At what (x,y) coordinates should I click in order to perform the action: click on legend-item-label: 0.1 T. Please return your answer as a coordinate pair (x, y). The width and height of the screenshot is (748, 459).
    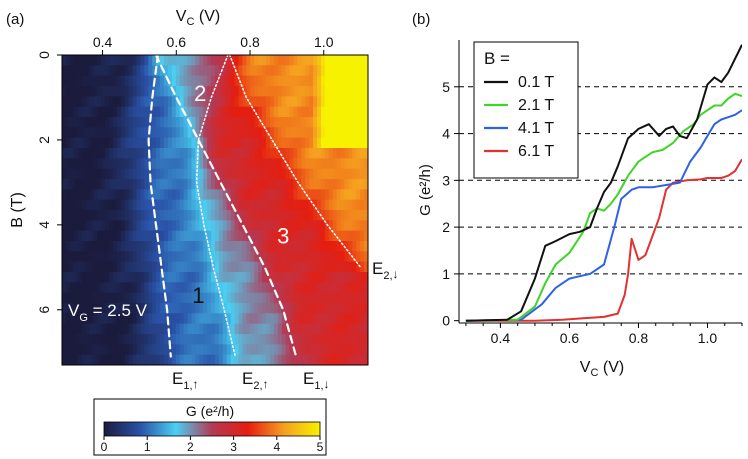
    Looking at the image, I should click on (536, 82).